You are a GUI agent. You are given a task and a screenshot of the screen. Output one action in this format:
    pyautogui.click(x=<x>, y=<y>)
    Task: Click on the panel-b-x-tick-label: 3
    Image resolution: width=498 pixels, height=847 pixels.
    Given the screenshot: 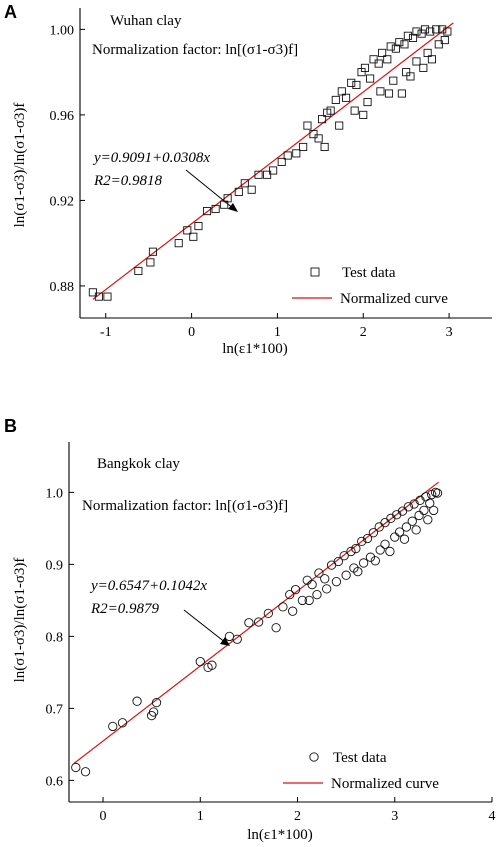 What is the action you would take?
    pyautogui.click(x=394, y=816)
    